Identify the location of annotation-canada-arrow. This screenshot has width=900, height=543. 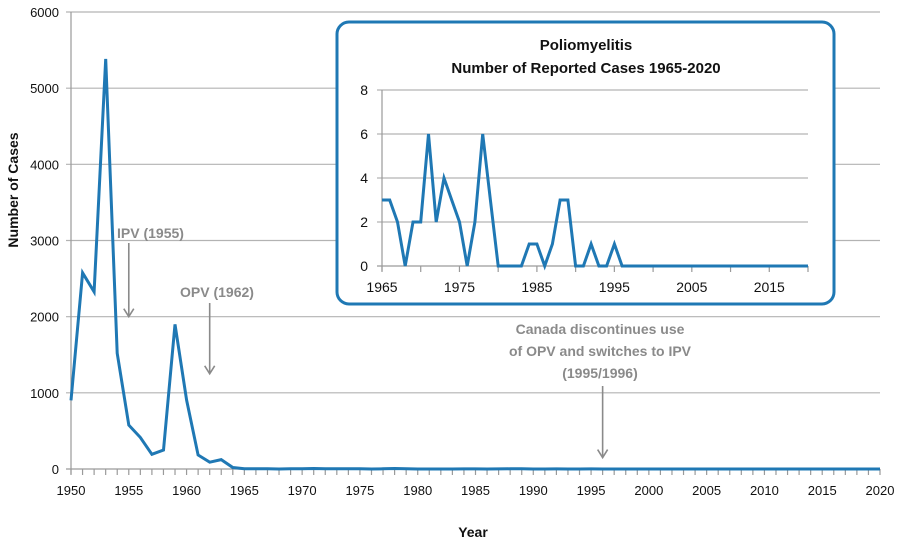
(602, 423).